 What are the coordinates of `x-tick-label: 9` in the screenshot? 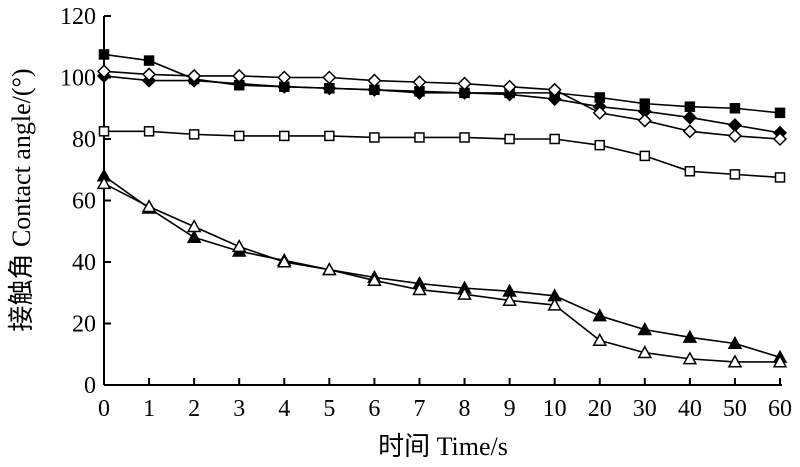 It's located at (510, 409).